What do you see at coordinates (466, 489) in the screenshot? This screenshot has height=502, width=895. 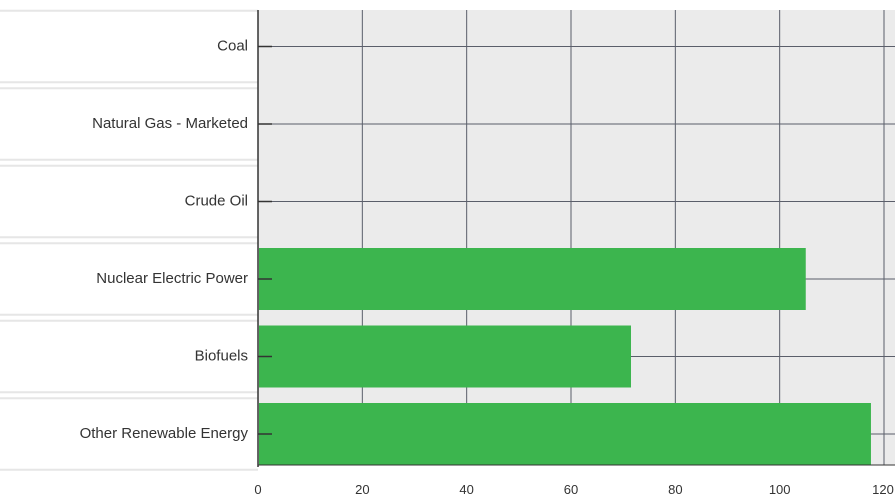 I see `x-tick-label-40: 40` at bounding box center [466, 489].